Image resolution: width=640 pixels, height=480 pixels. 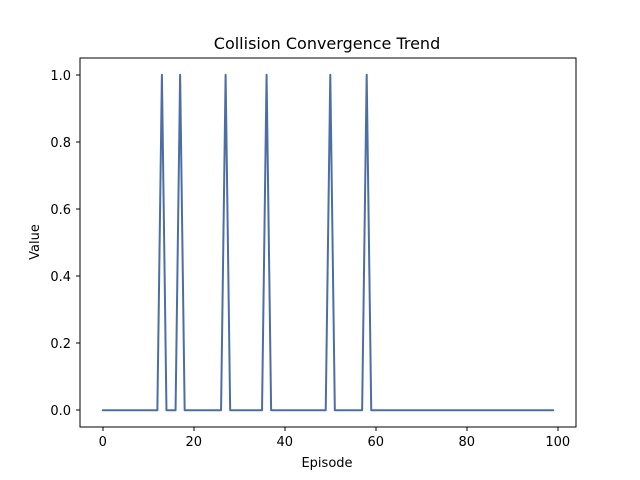 What do you see at coordinates (103, 442) in the screenshot?
I see `x-tick-label: 0` at bounding box center [103, 442].